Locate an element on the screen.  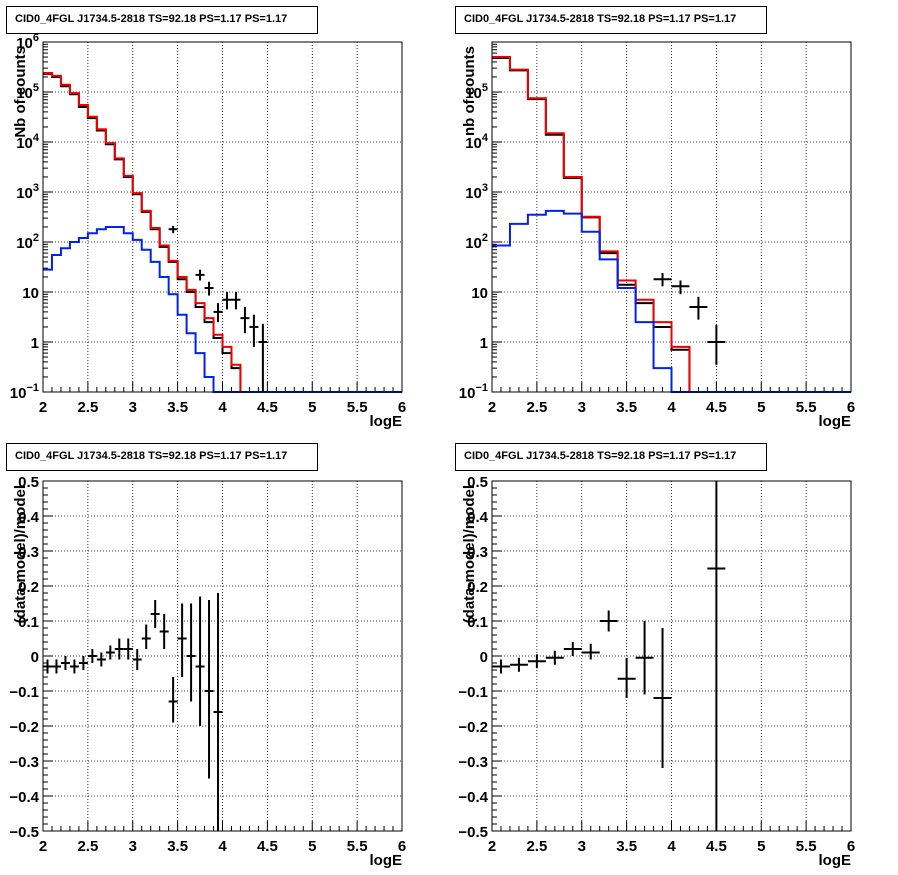
y-axis-label: Nb of counts is located at coordinates (20, 92).